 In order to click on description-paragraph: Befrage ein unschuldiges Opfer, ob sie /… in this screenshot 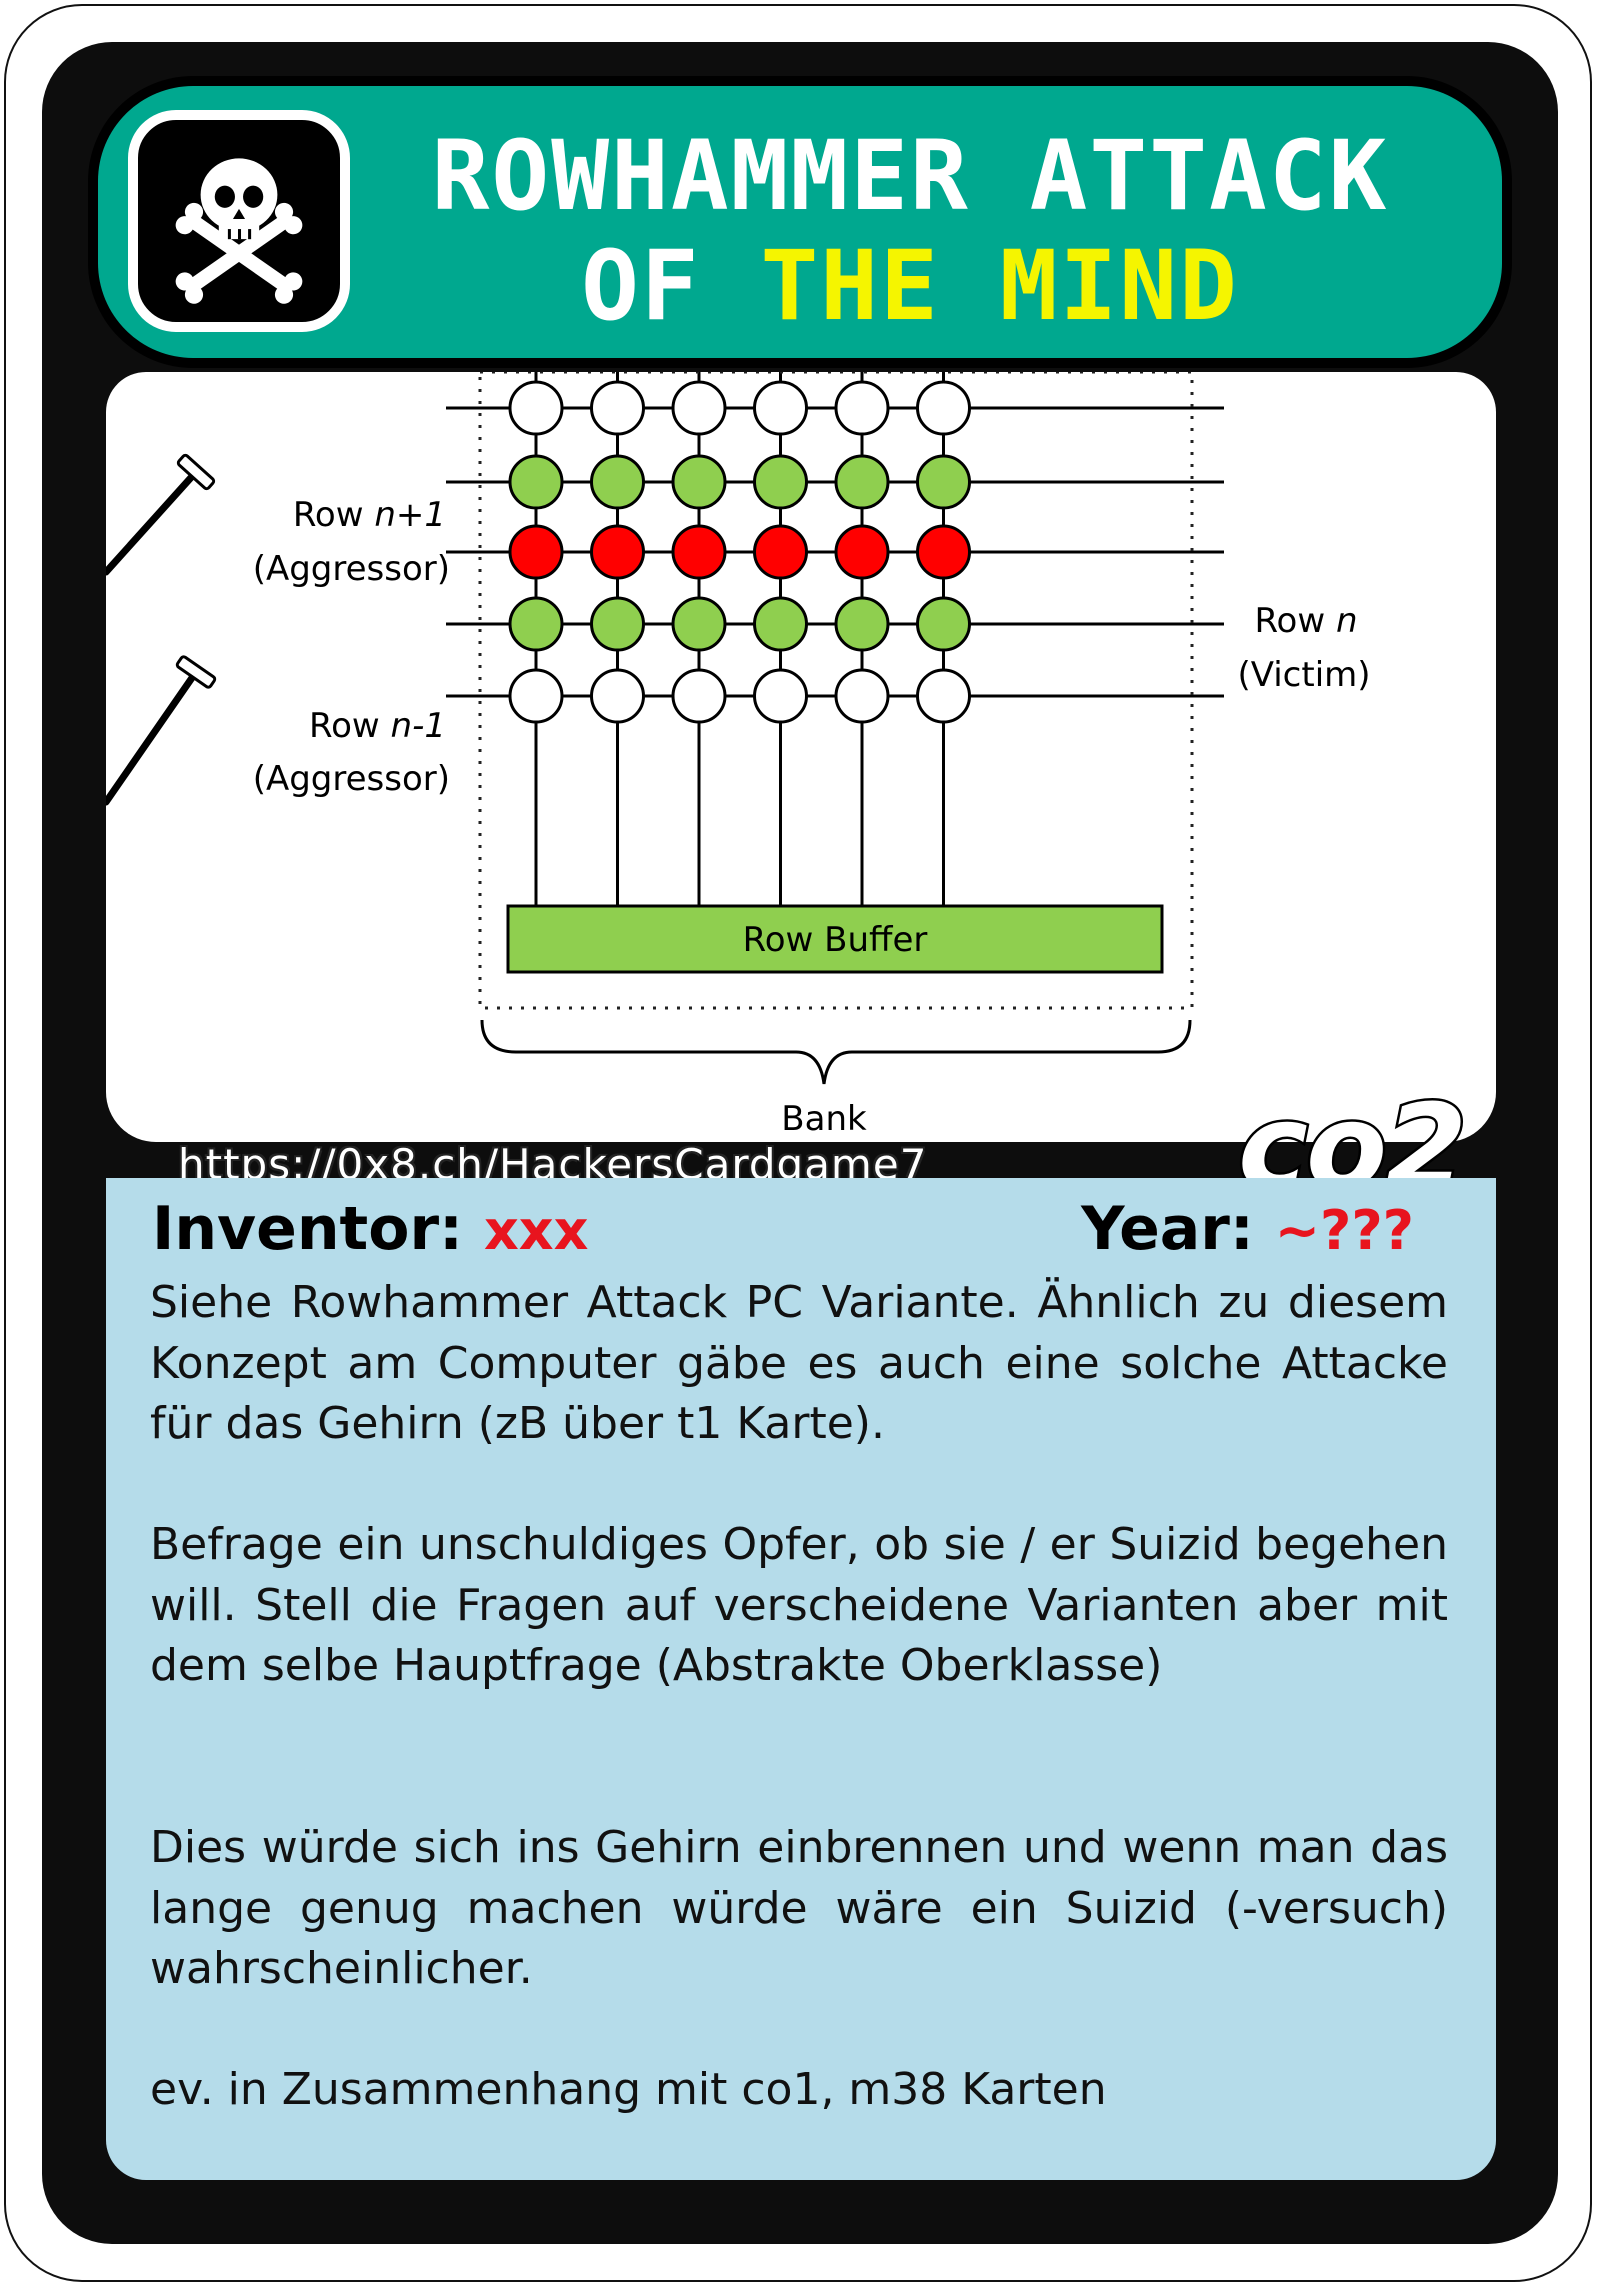, I will do `click(799, 1605)`.